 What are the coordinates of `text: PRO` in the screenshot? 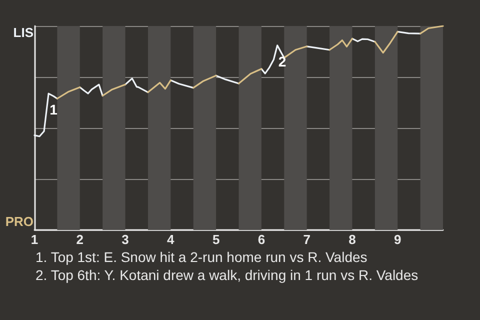 It's located at (19, 221).